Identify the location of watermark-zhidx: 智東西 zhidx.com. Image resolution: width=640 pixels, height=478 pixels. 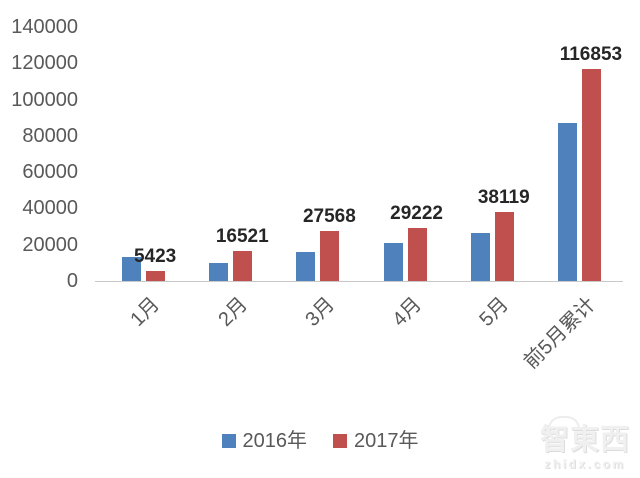
(585, 443).